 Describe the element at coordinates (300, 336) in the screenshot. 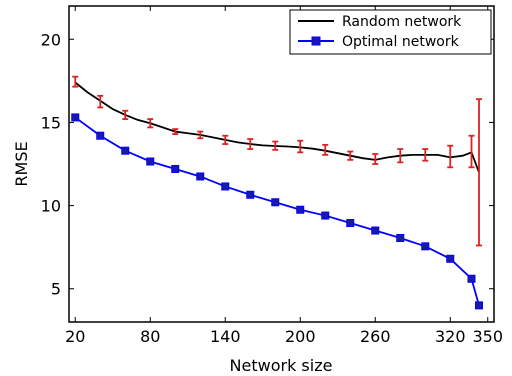

I see `x-tick-label: 200` at that location.